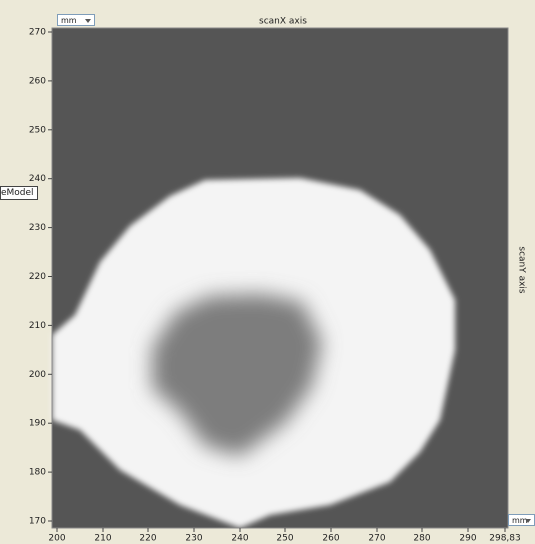 This screenshot has width=535, height=544. I want to click on y-tick-label: 190, so click(37, 424).